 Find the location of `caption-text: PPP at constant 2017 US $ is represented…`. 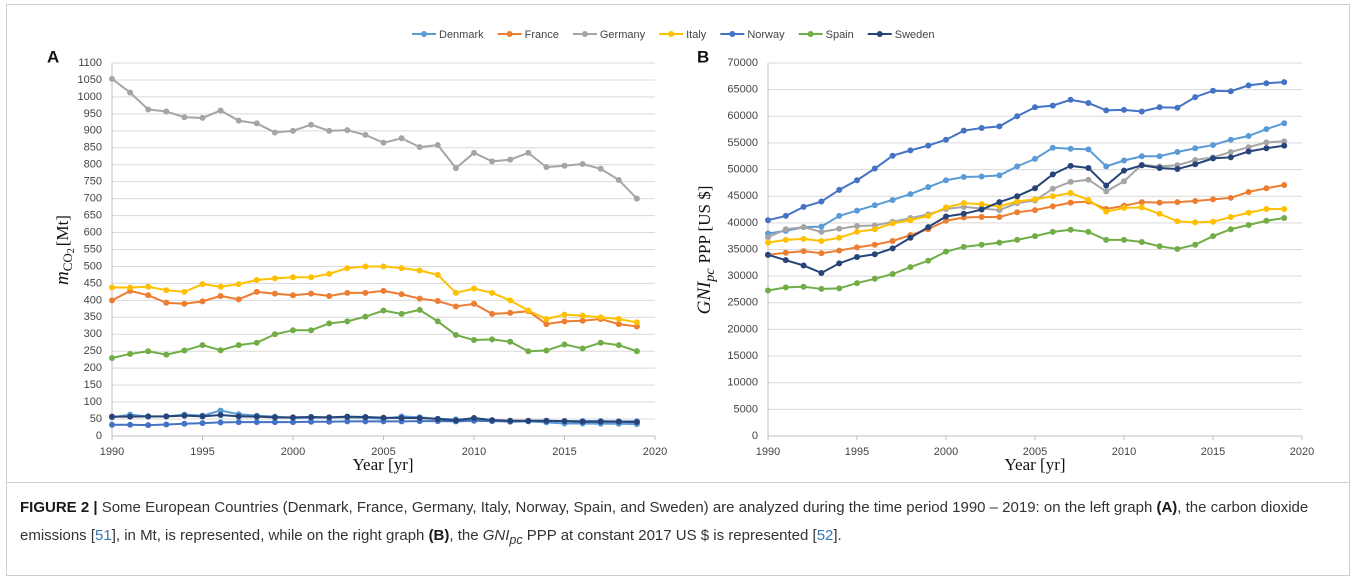

caption-text: PPP at constant 2017 US $ is represented… is located at coordinates (669, 535).